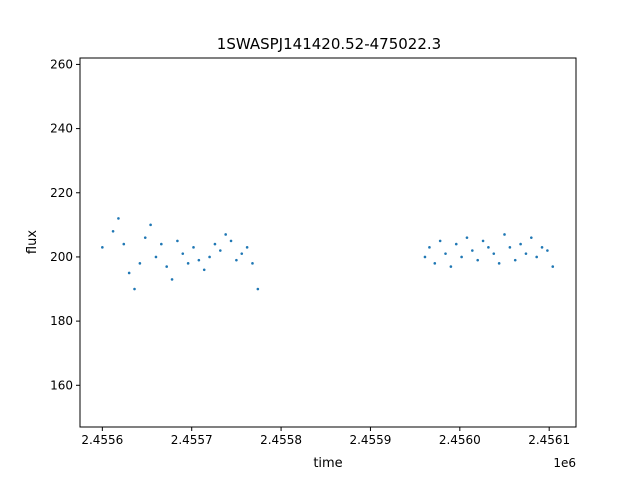  I want to click on x-axis-title: time, so click(327, 463).